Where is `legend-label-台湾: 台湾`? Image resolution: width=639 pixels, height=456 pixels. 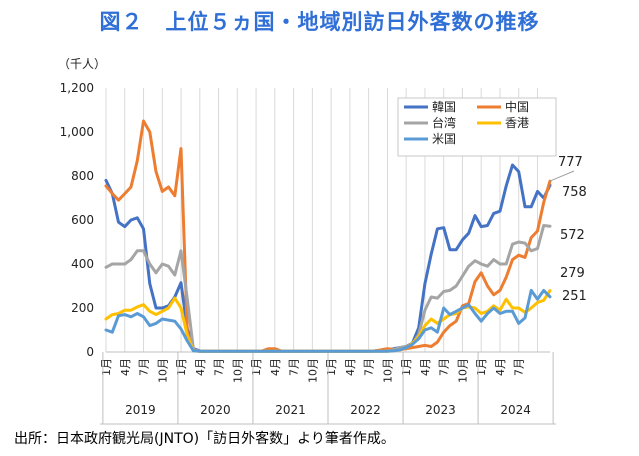 legend-label-台湾: 台湾 is located at coordinates (444, 122).